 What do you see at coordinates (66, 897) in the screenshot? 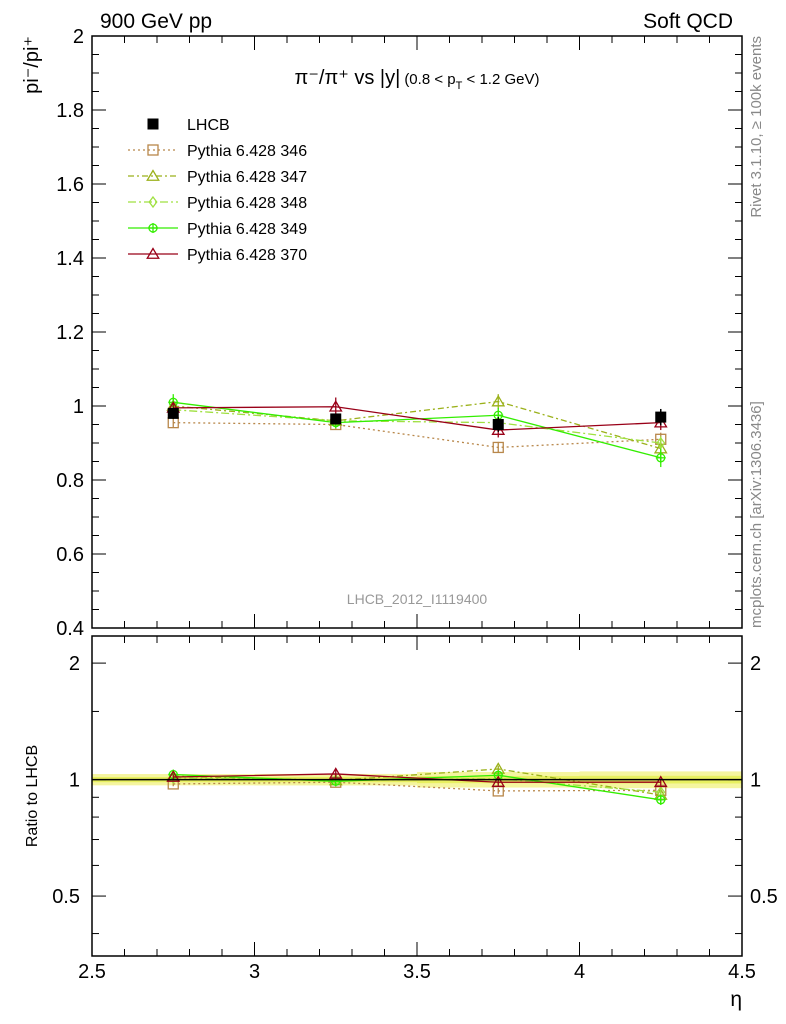
I see `ratio-y-tick-label: 0.5` at bounding box center [66, 897].